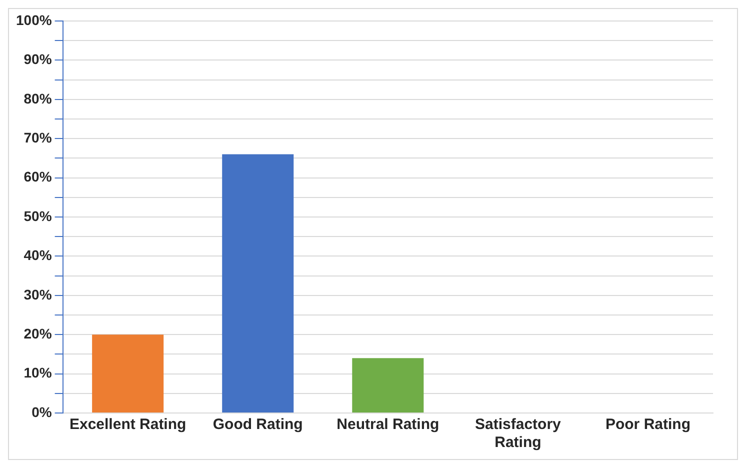 The width and height of the screenshot is (748, 468). Describe the element at coordinates (38, 137) in the screenshot. I see `y-tick-label: 70%` at that location.